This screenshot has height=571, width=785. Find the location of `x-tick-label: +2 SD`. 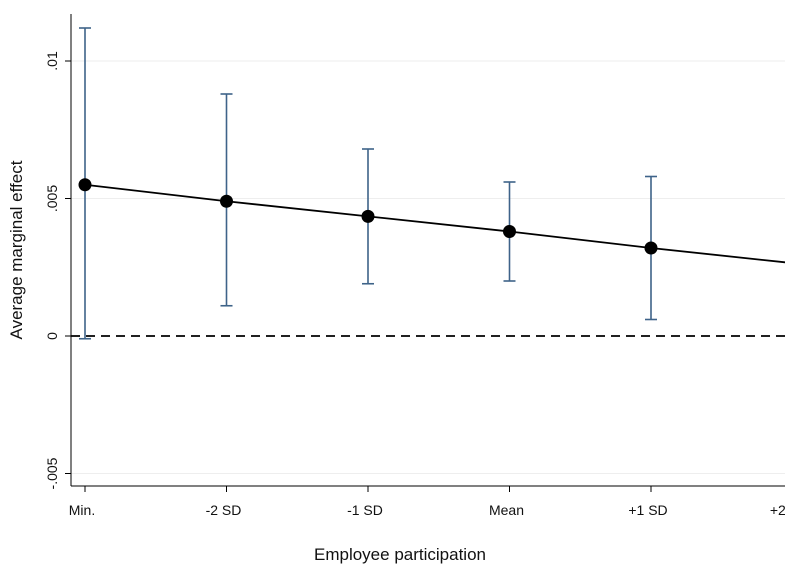

x-tick-label: +2 SD is located at coordinates (777, 510).